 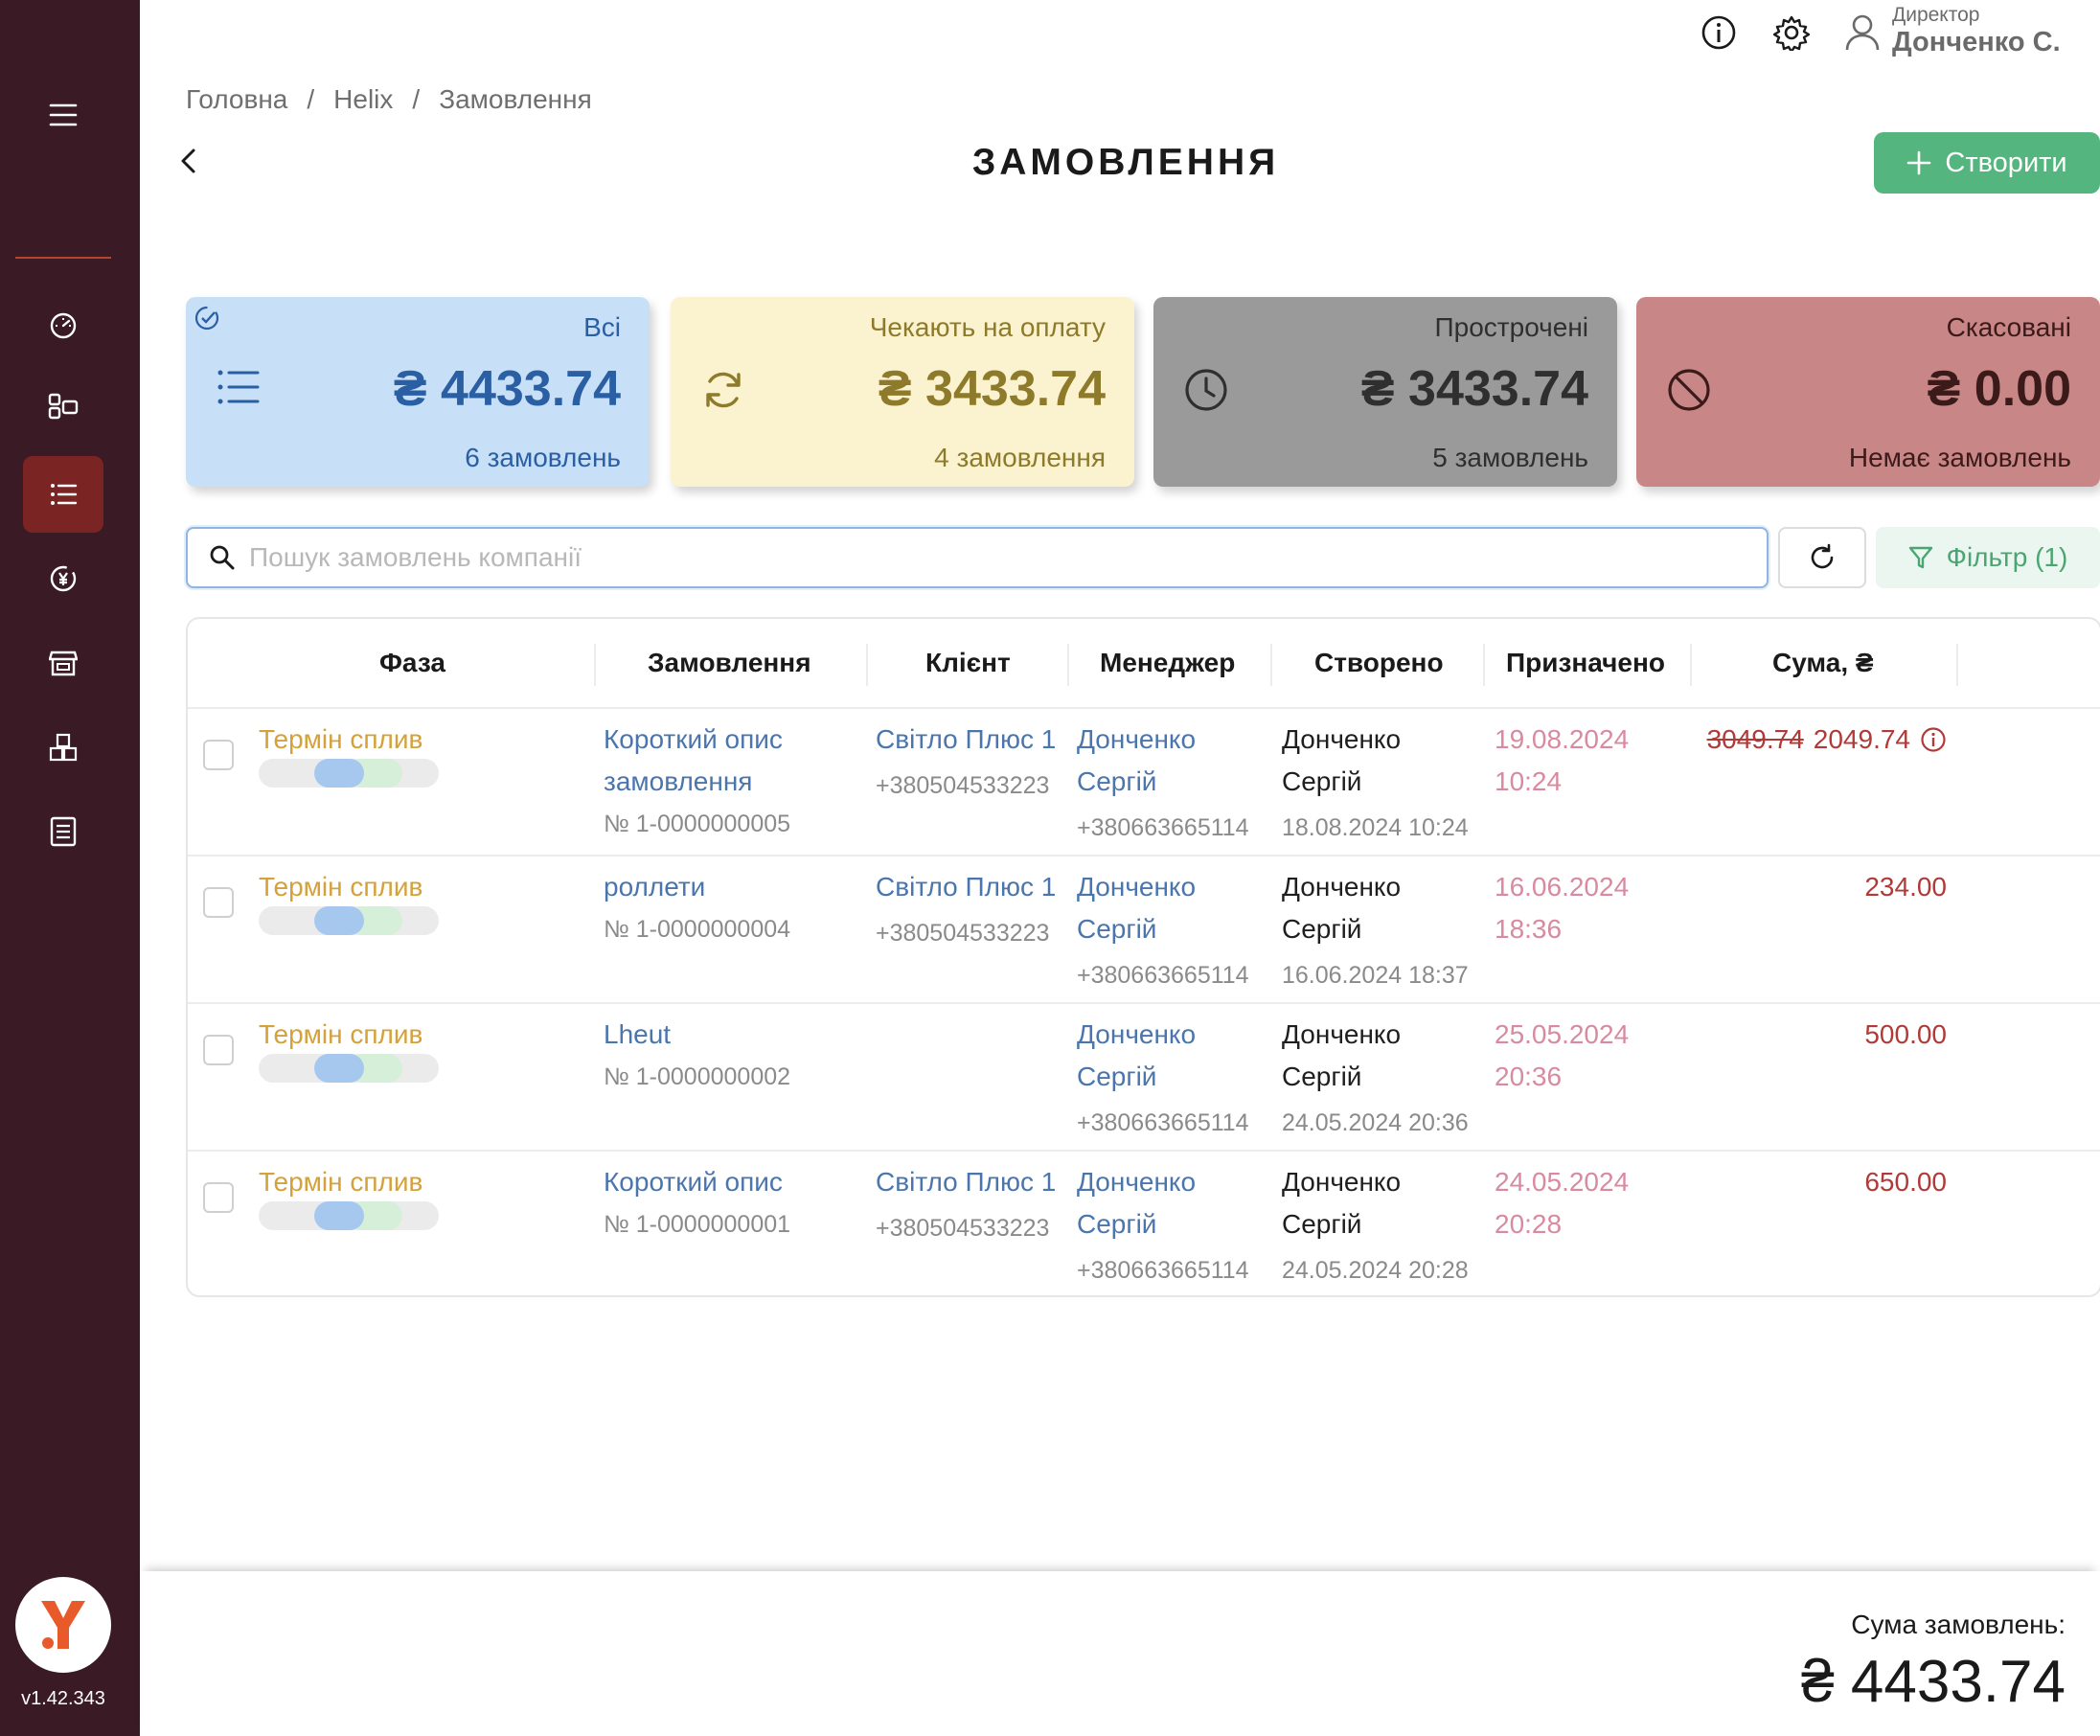 I want to click on sidebar-item-orders, so click(x=63, y=495).